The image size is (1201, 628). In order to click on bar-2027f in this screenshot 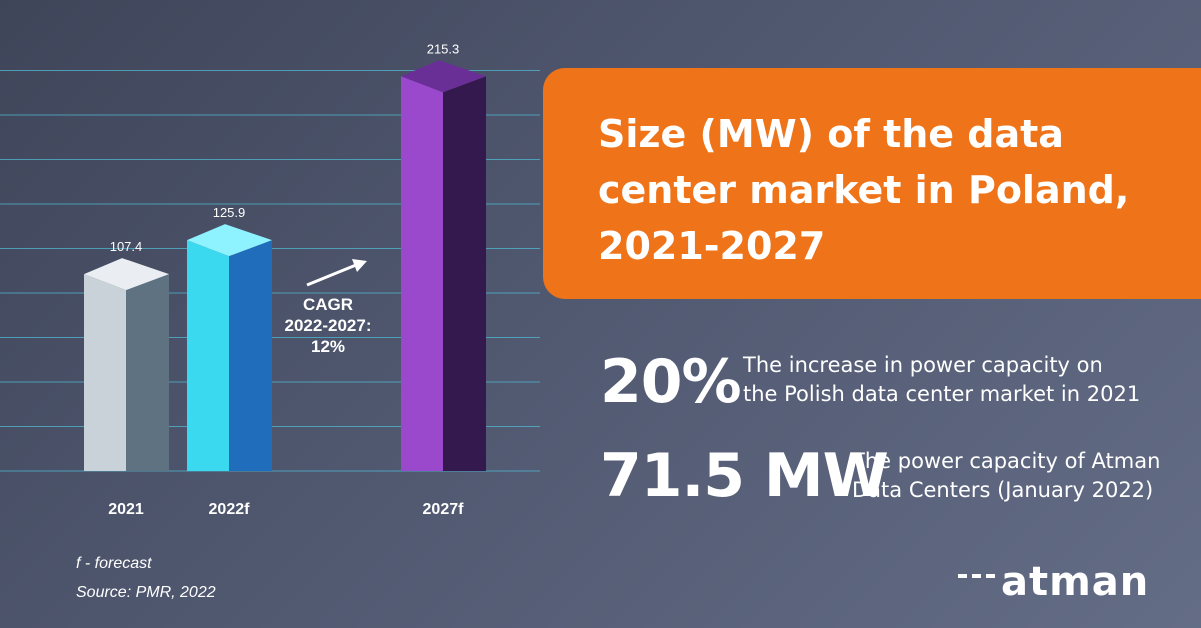, I will do `click(443, 266)`.